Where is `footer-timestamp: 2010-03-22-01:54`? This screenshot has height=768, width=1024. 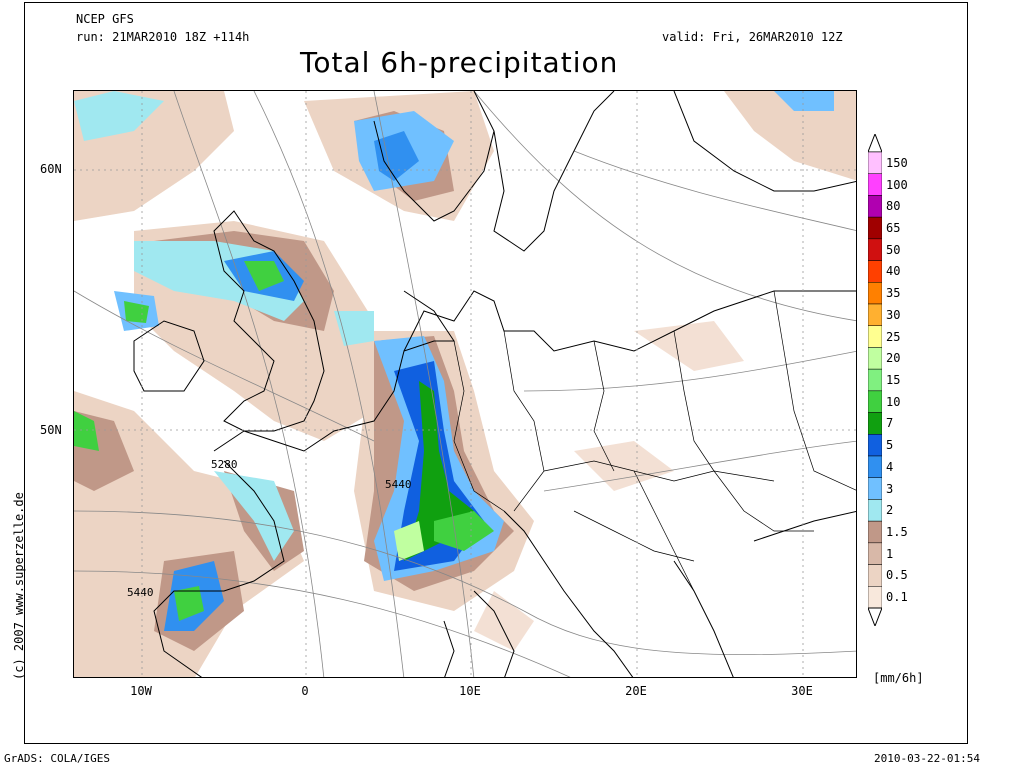 footer-timestamp: 2010-03-22-01:54 is located at coordinates (927, 758).